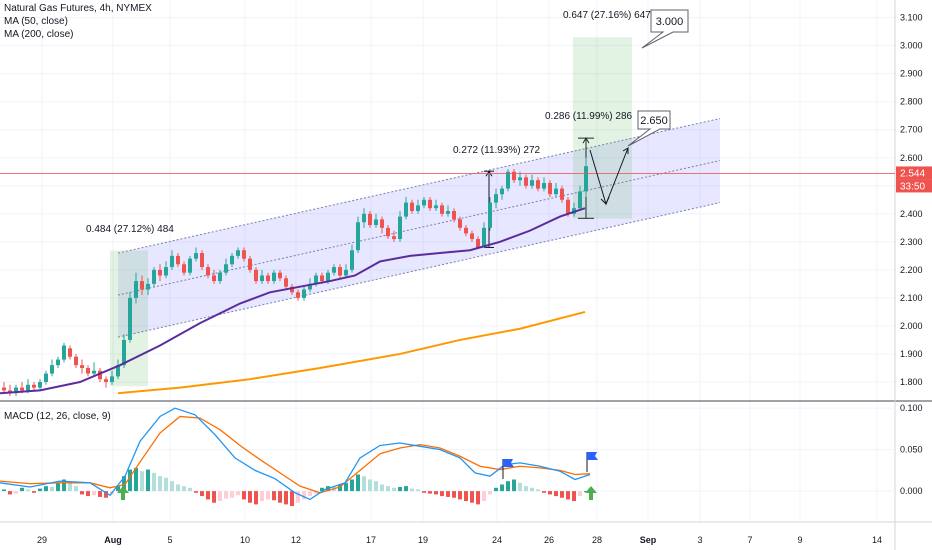  Describe the element at coordinates (911, 298) in the screenshot. I see `price-tick-label: 2.100` at that location.